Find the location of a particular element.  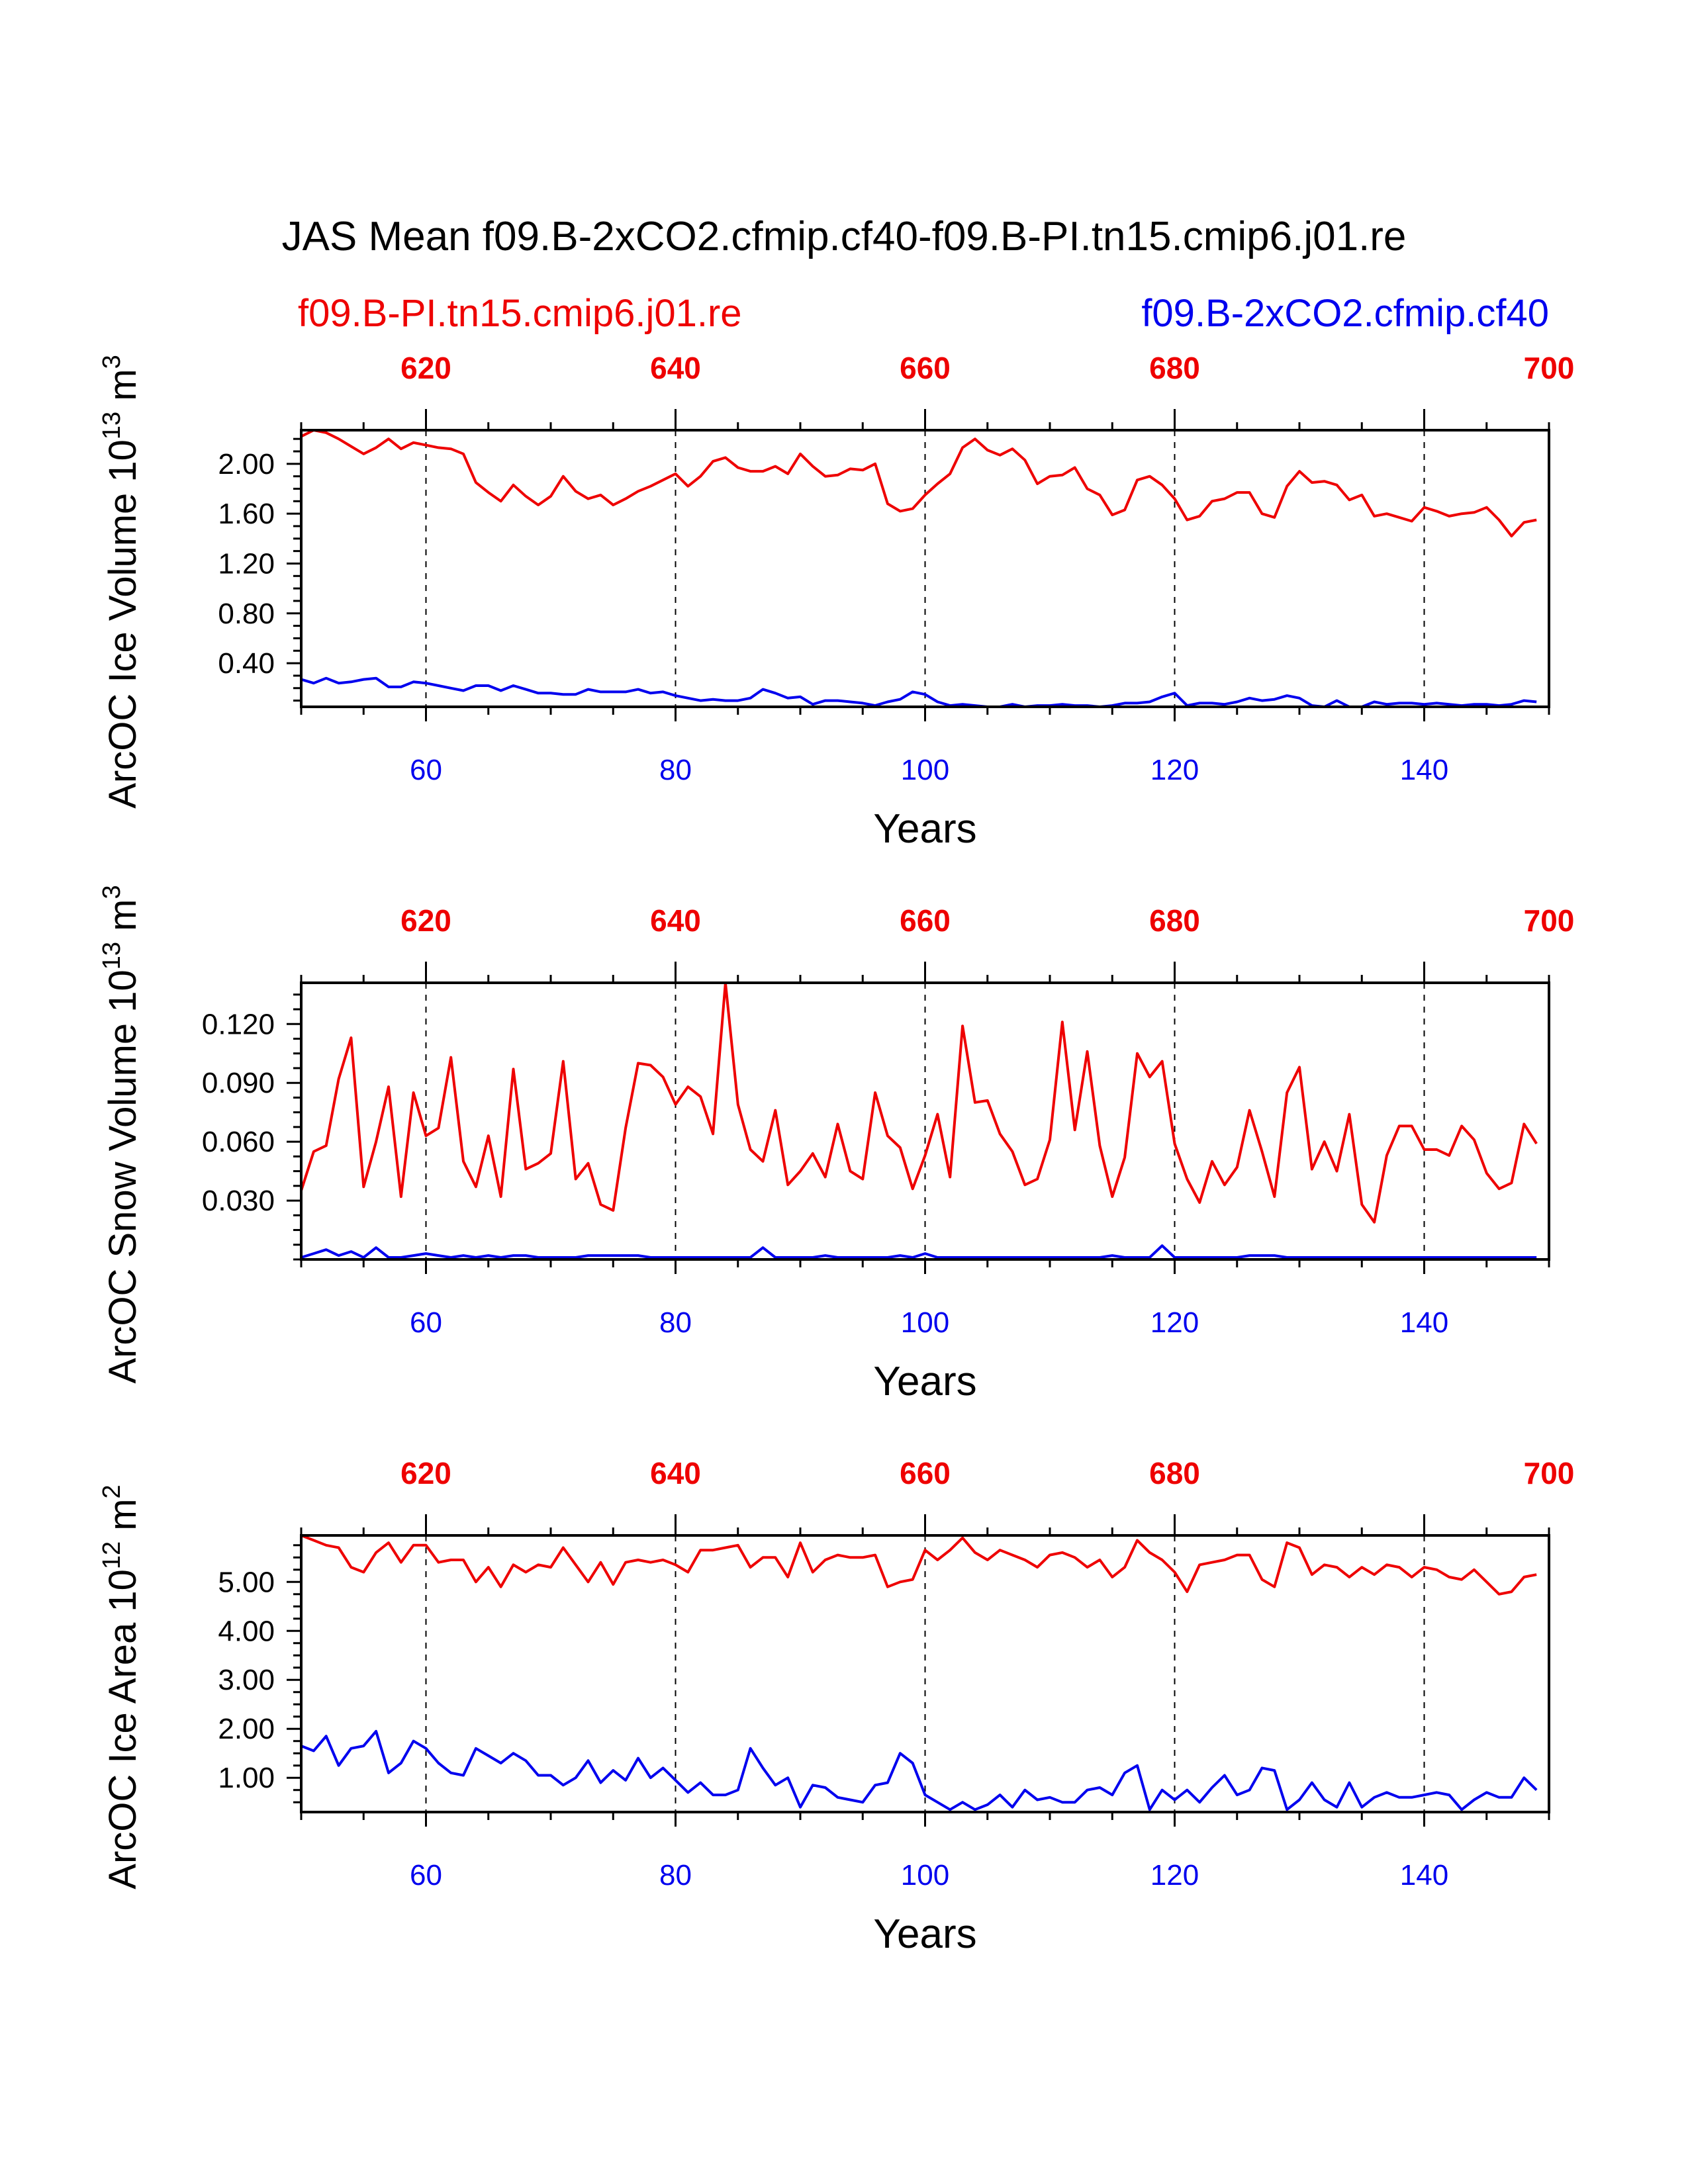

y-tick-label: 1.00 is located at coordinates (246, 1778).